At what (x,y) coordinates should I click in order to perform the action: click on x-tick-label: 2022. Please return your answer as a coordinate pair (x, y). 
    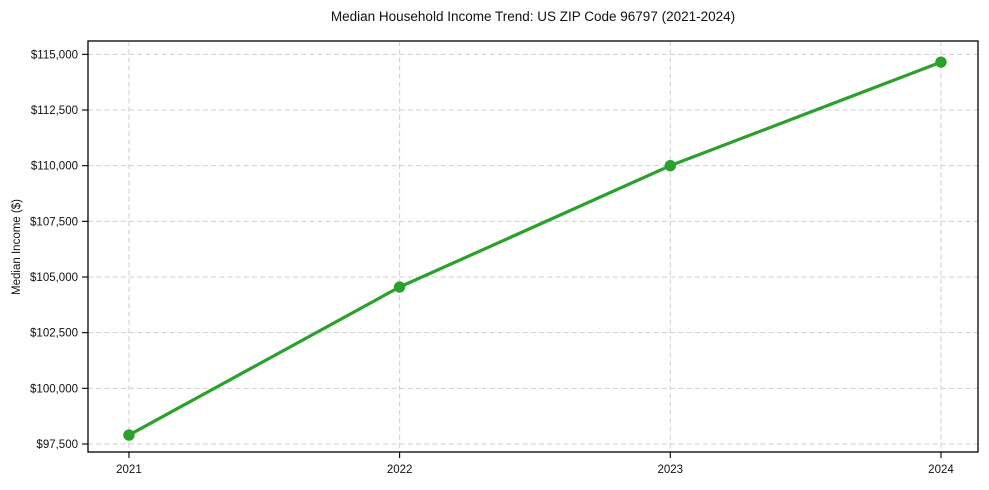
    Looking at the image, I should click on (400, 470).